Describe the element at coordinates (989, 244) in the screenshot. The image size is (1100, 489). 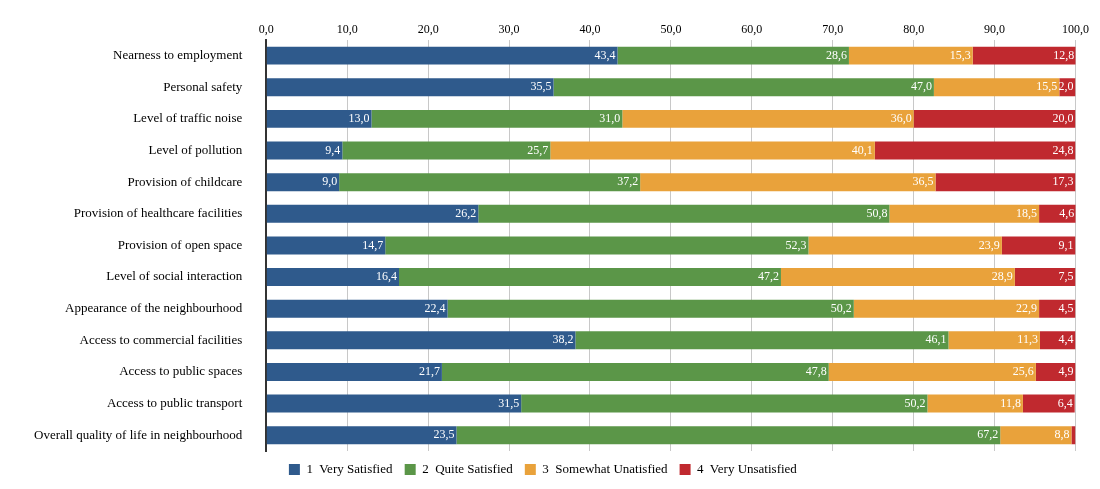
I see `data-label: 23,9` at that location.